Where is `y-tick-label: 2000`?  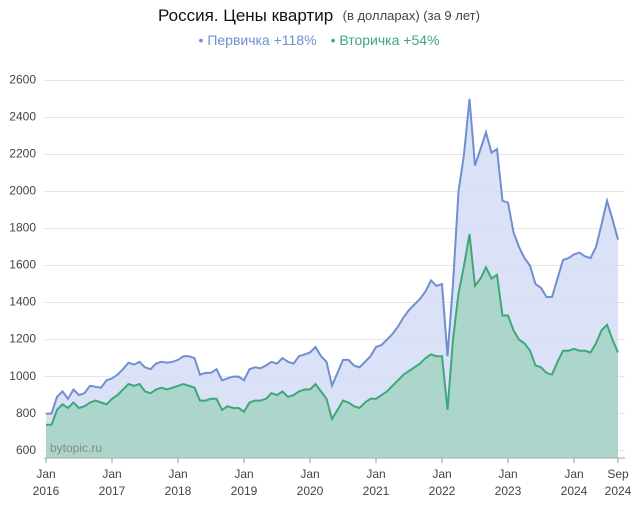
y-tick-label: 2000 is located at coordinates (22, 191).